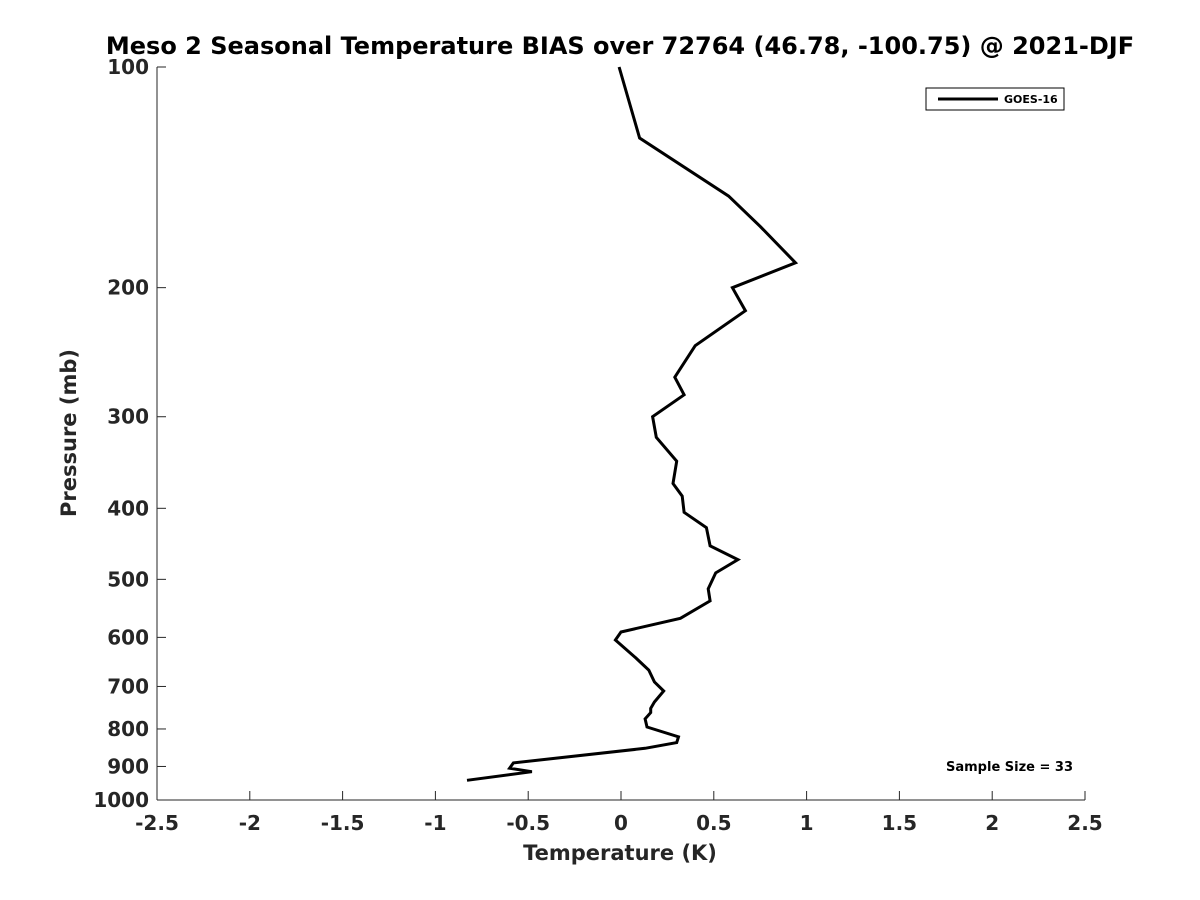  I want to click on x-axis-label: Temperature (K), so click(620, 853).